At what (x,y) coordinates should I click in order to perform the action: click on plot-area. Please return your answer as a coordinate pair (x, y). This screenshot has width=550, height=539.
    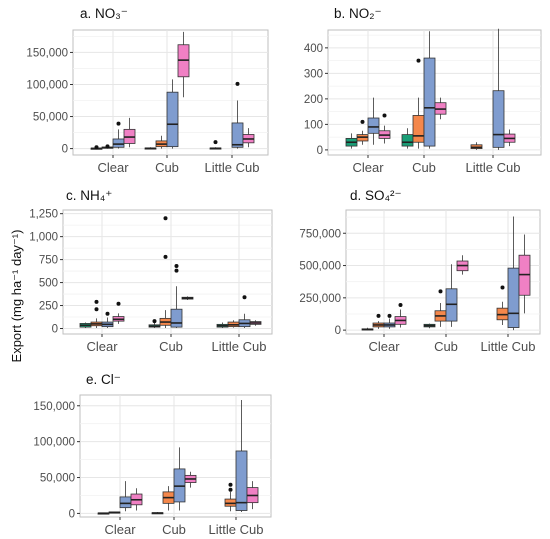
    Looking at the image, I should click on (167, 272).